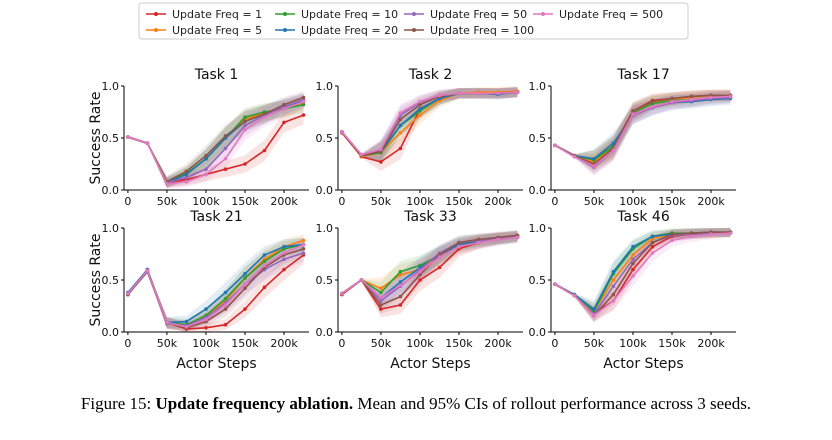  I want to click on legend-label-update-freq-100: Update Freq = 100, so click(482, 30).